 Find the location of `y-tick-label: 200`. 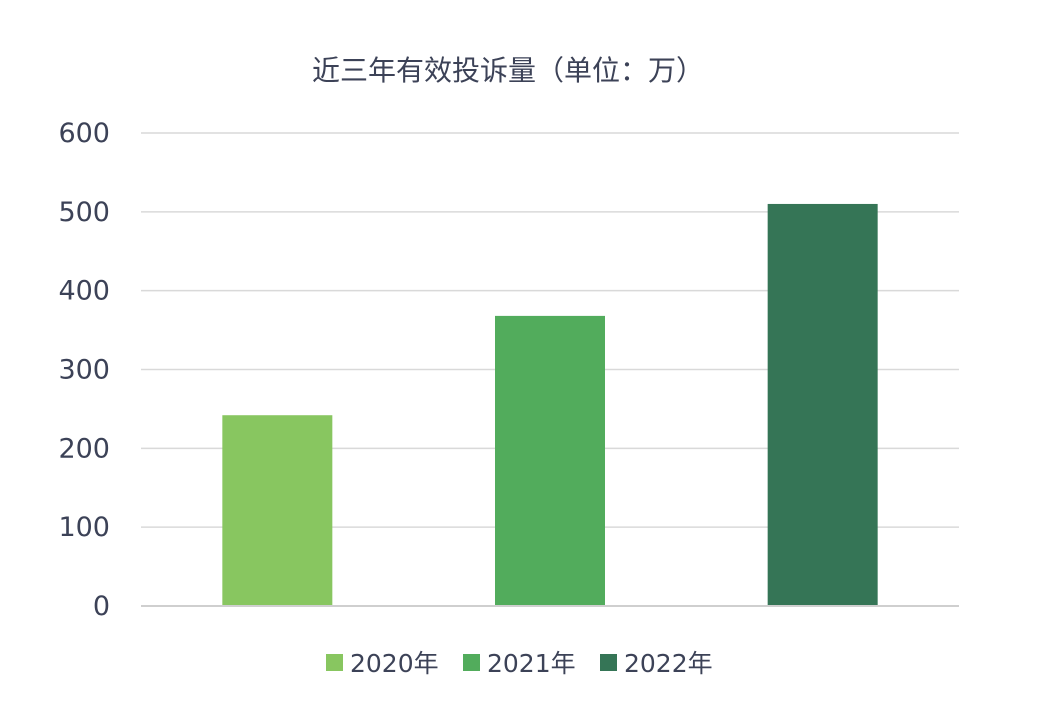

y-tick-label: 200 is located at coordinates (84, 448).